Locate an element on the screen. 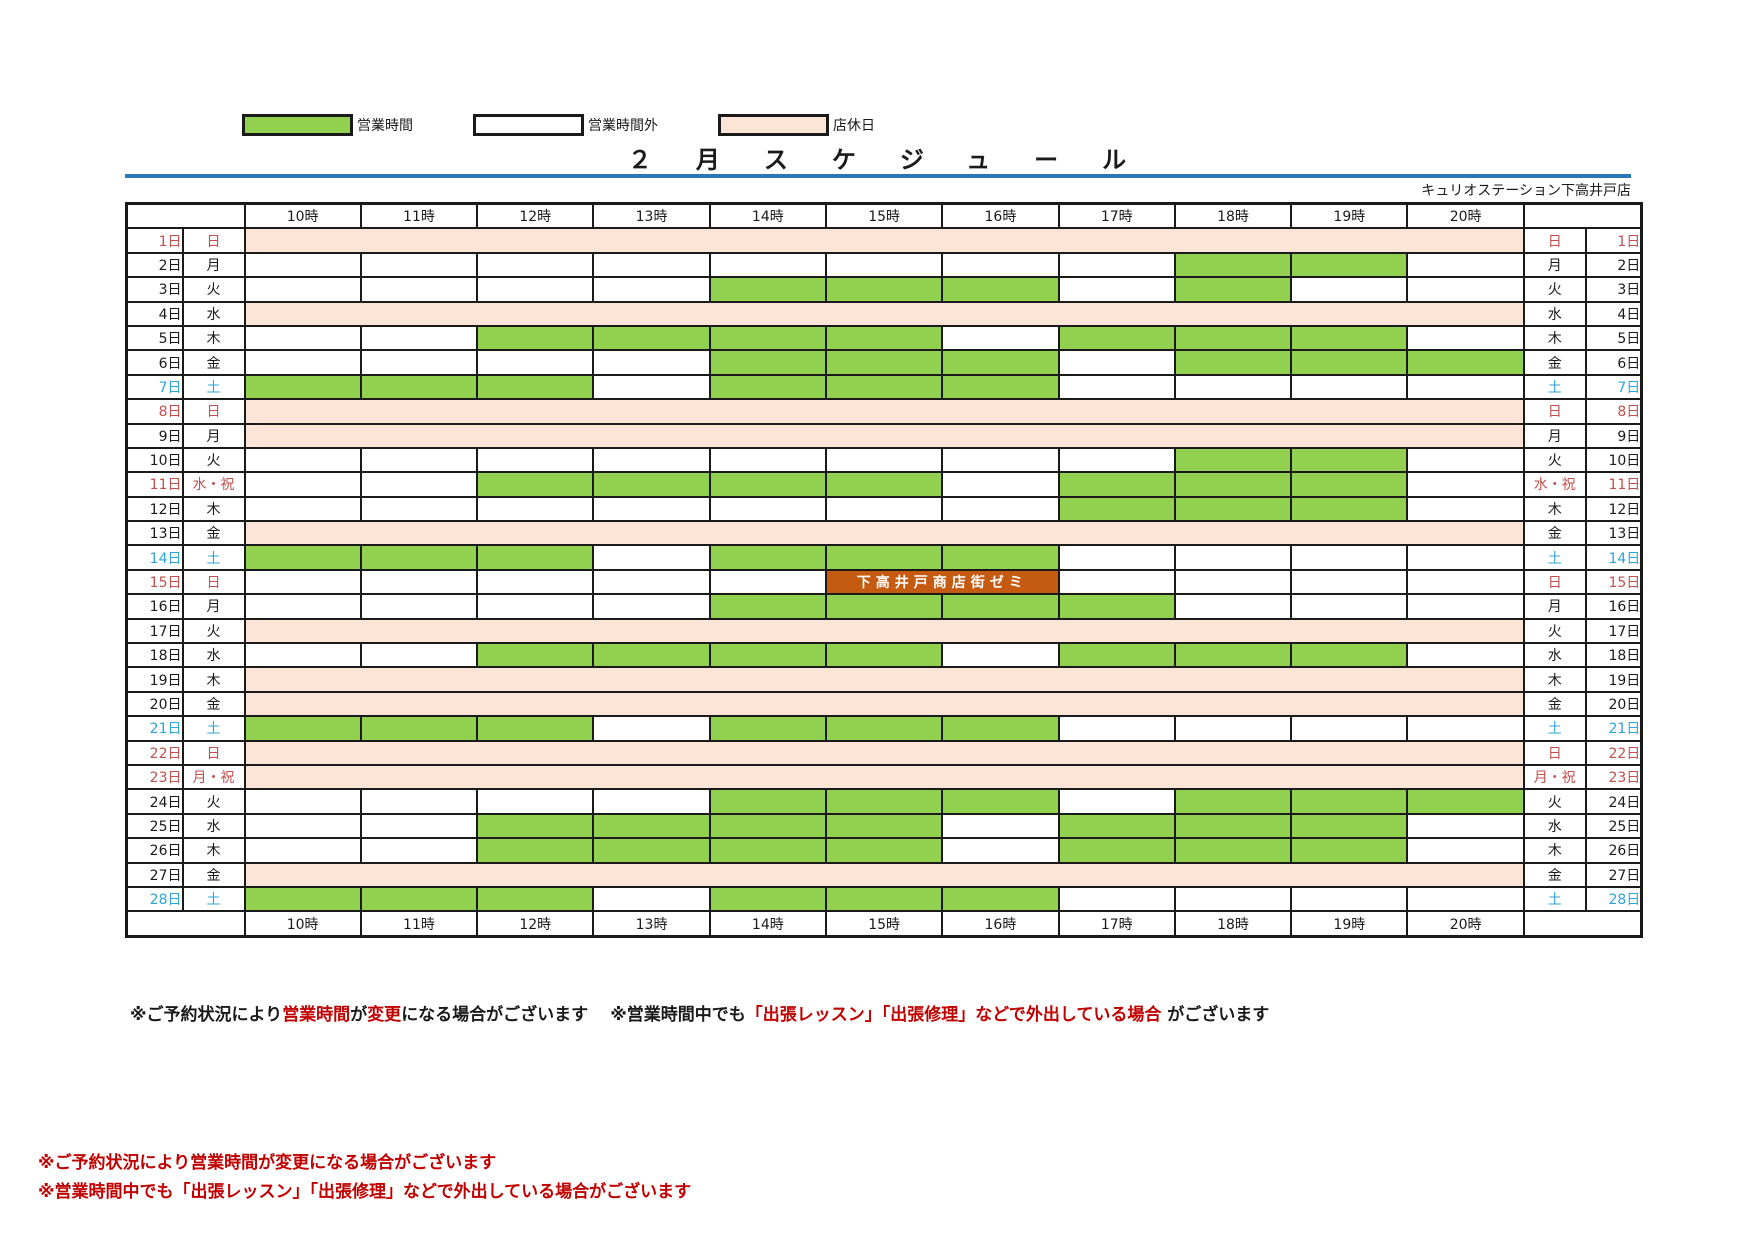  weekday-cell: 火 is located at coordinates (213, 289).